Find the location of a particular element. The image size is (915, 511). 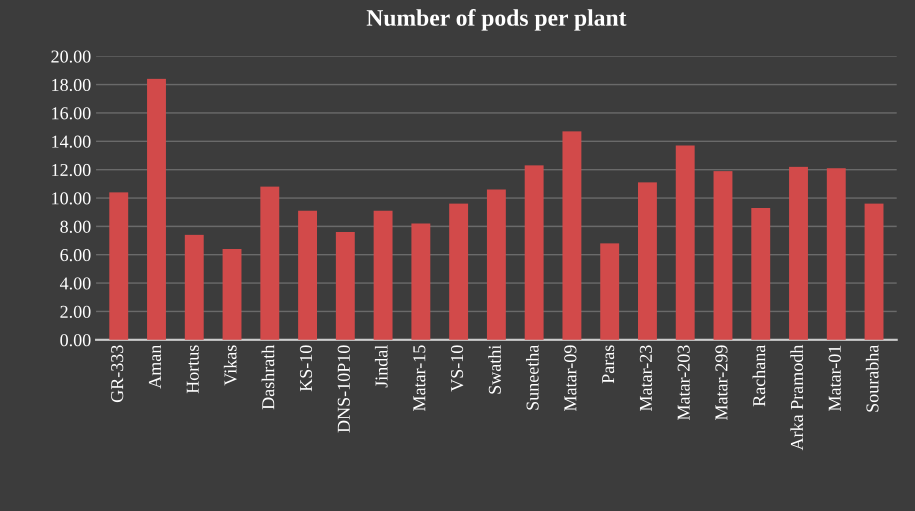

x-tick-label: Matar-09 is located at coordinates (570, 378).